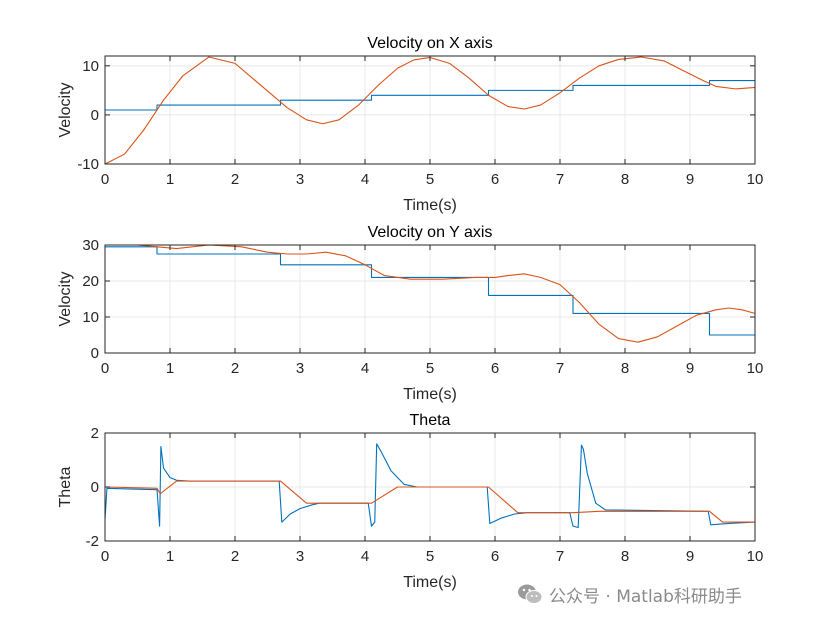  Describe the element at coordinates (90, 281) in the screenshot. I see `y-tick-label: 20` at that location.